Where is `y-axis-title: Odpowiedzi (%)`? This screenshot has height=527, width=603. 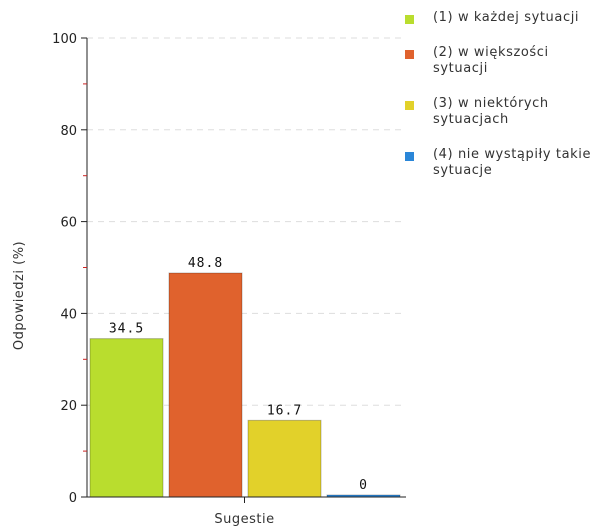
y-axis-title: Odpowiedzi (%) is located at coordinates (19, 295).